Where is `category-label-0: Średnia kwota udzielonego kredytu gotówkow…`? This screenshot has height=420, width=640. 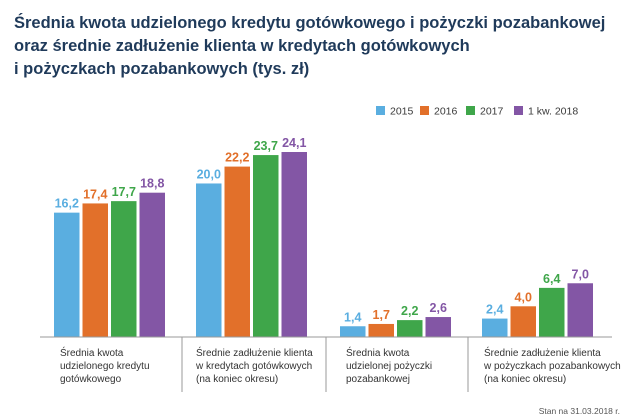 category-label-0: Średnia kwota udzielonego kredytu gotówkow… is located at coordinates (105, 365).